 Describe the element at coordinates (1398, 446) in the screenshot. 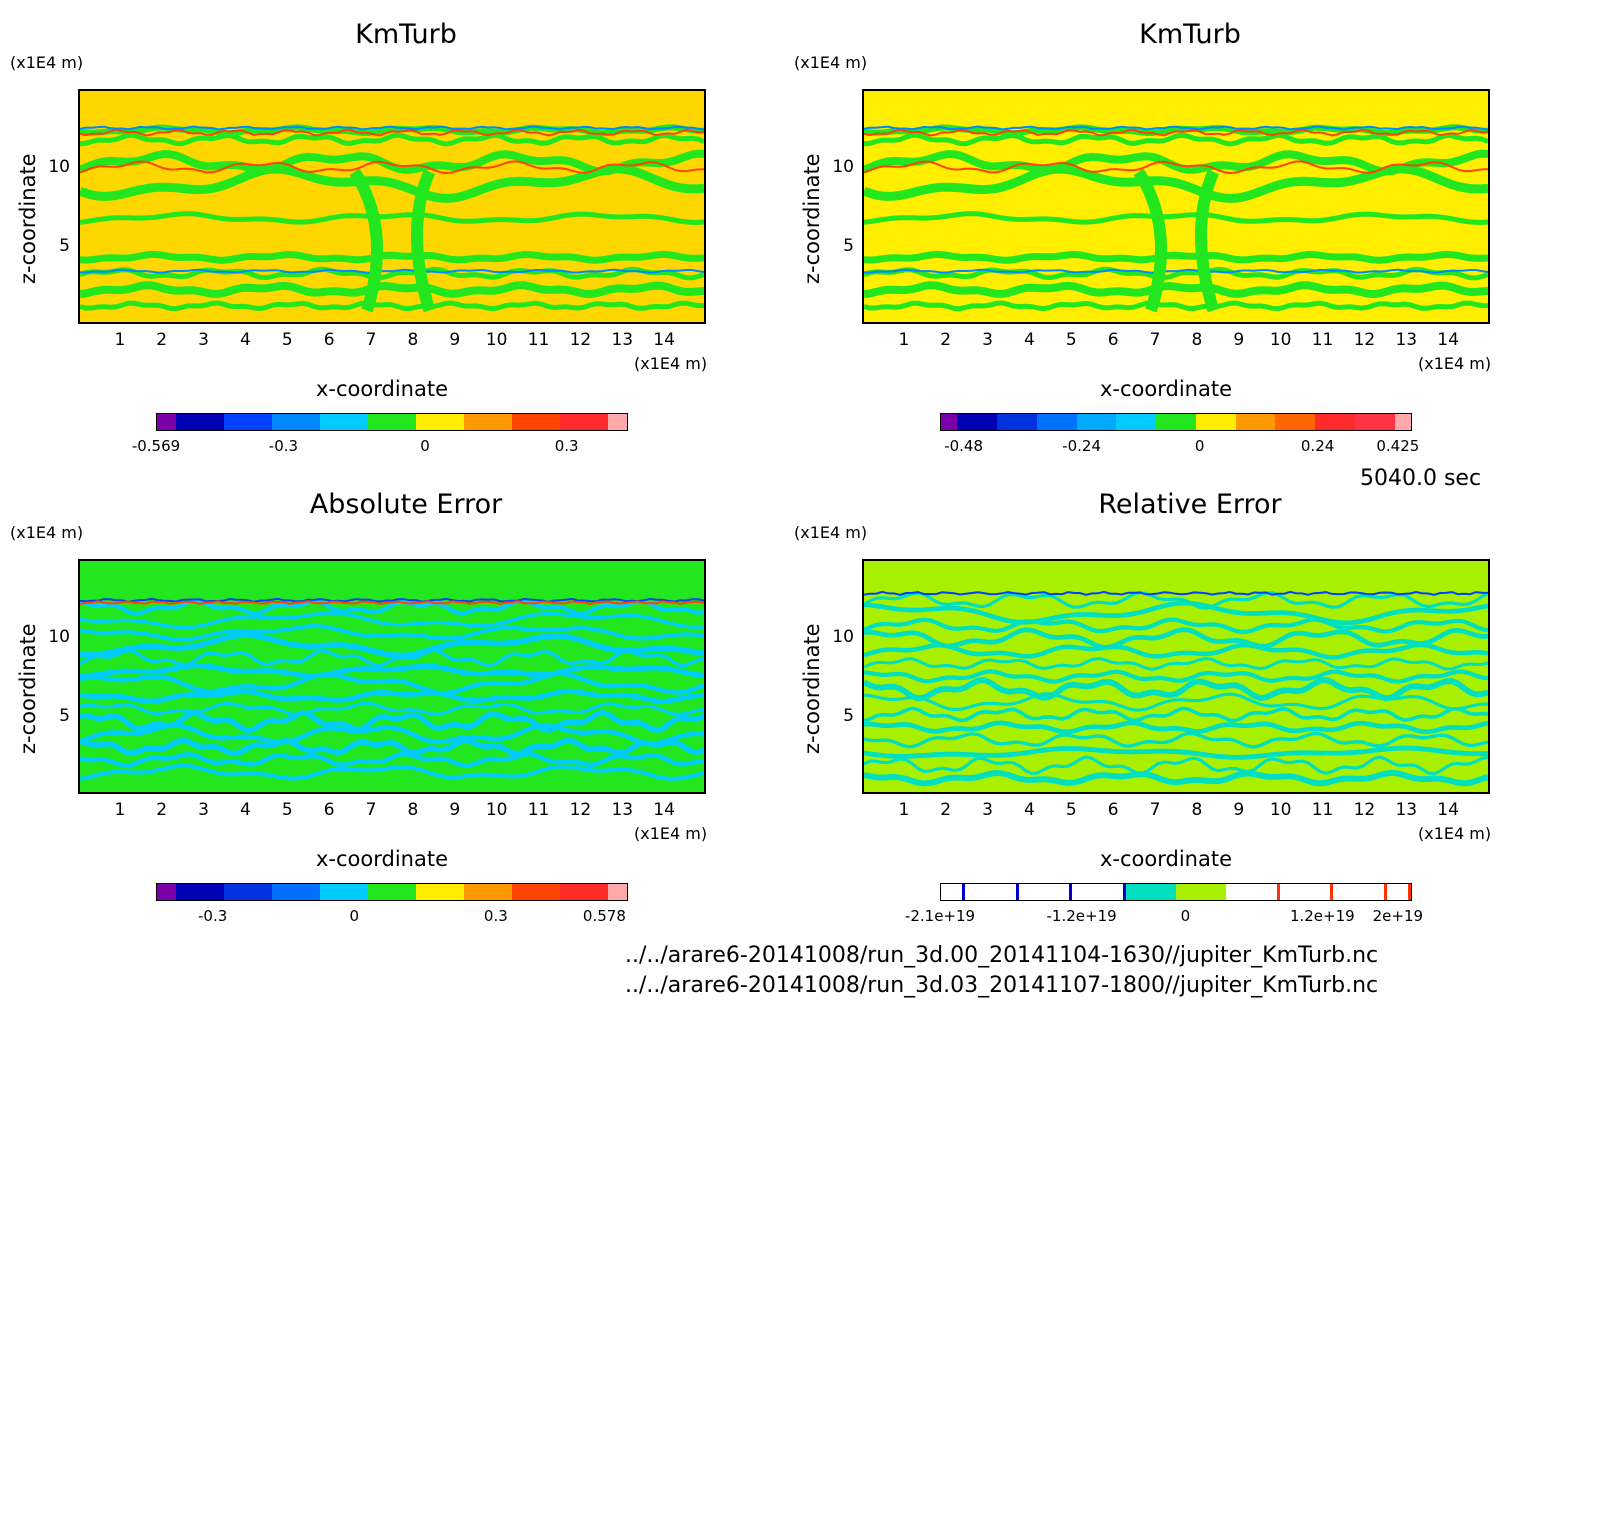

I see `colorbar-tick-label: 0.425` at that location.